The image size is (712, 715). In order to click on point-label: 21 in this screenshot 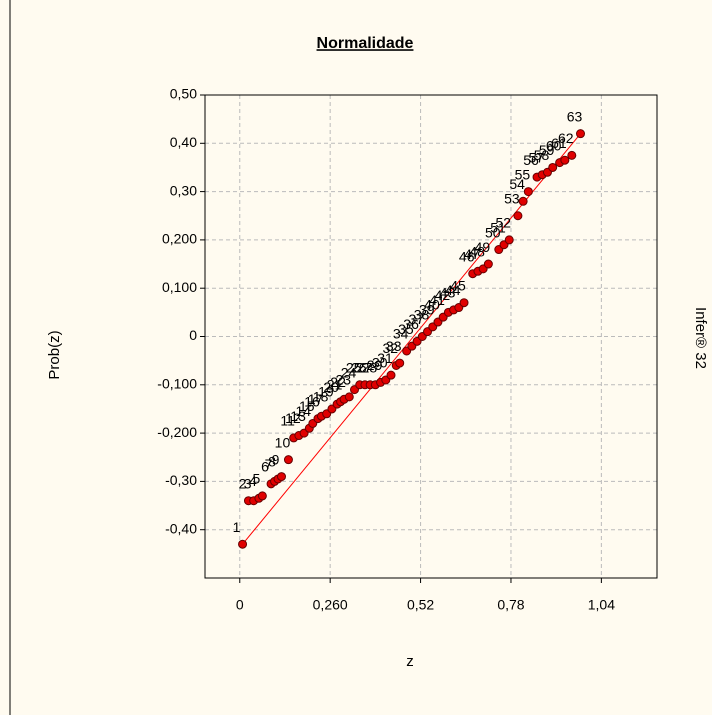, I will do `click(335, 384)`.